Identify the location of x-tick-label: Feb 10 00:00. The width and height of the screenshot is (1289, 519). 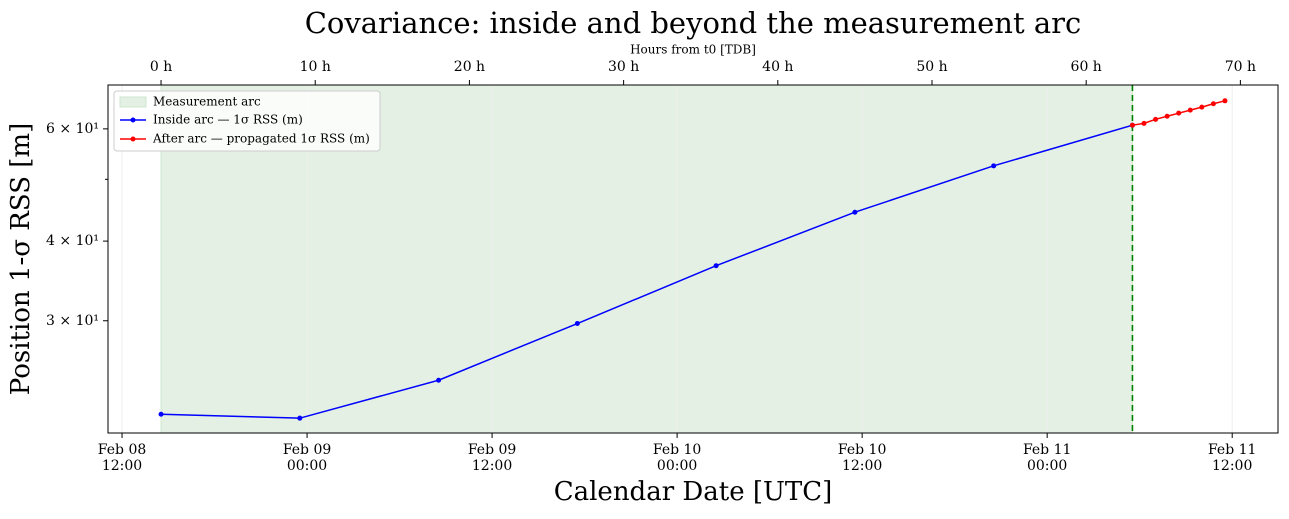
(677, 458).